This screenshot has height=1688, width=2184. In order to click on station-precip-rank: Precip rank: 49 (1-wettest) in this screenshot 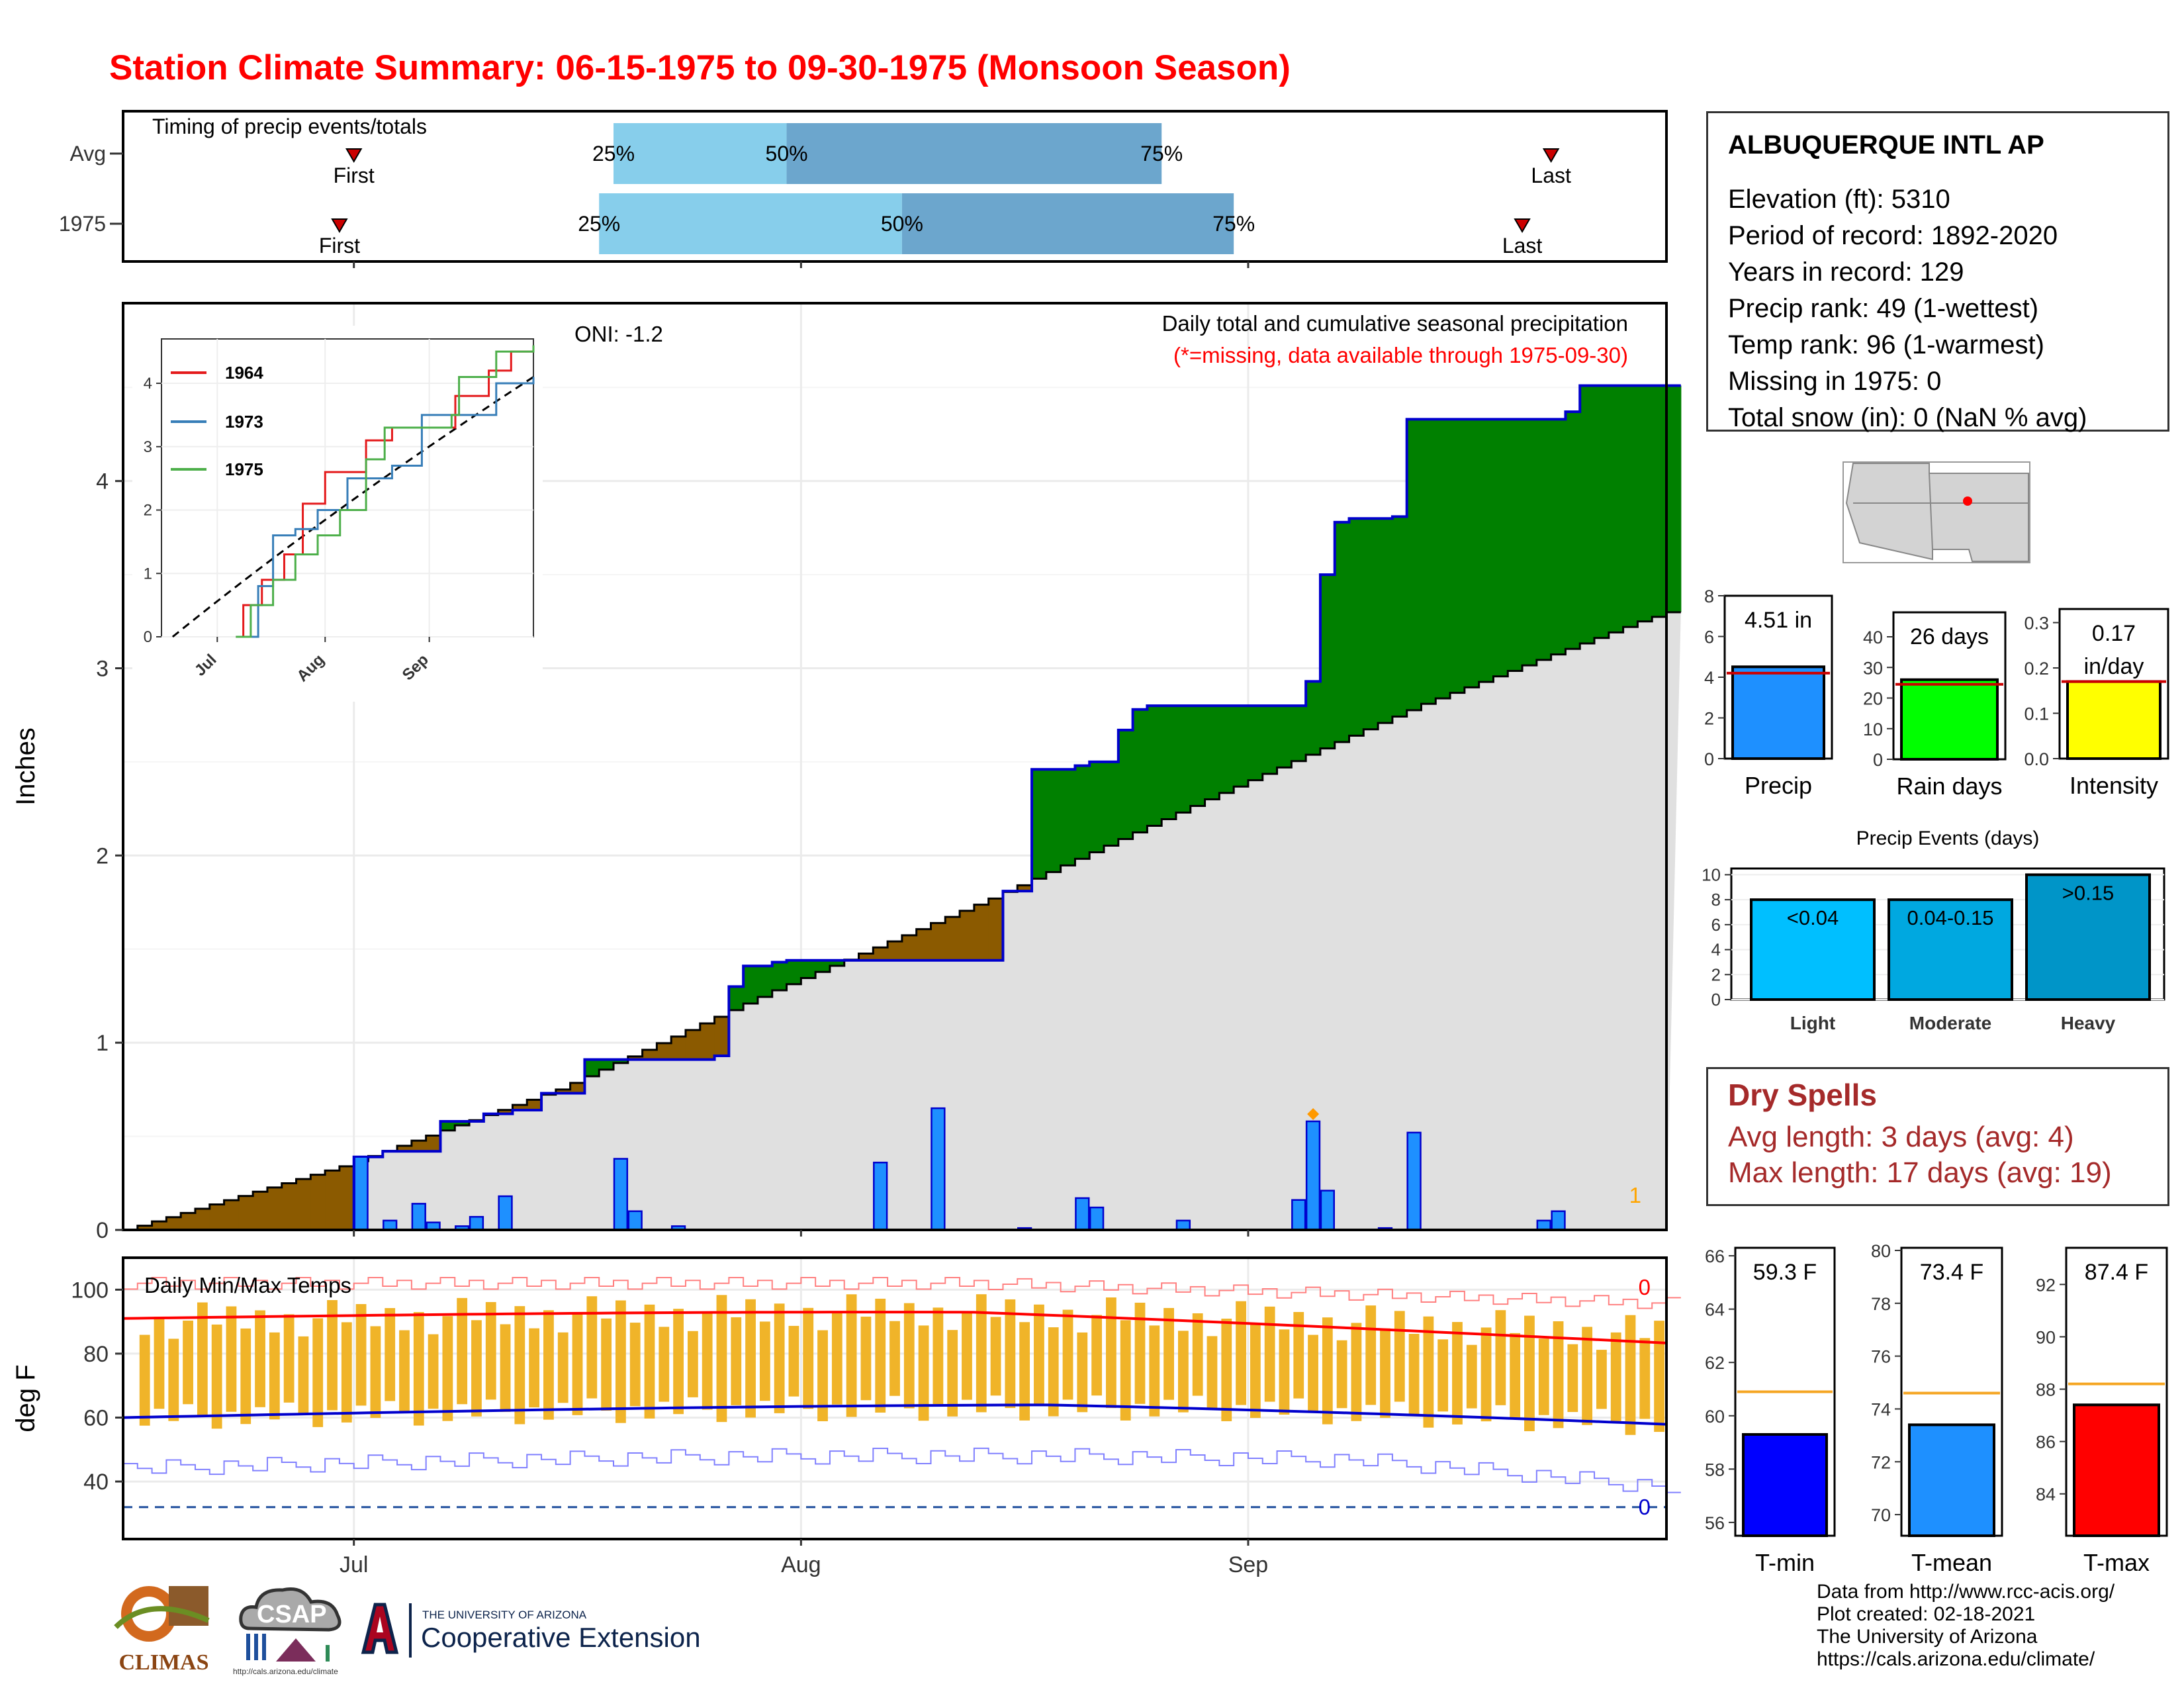, I will do `click(1883, 308)`.